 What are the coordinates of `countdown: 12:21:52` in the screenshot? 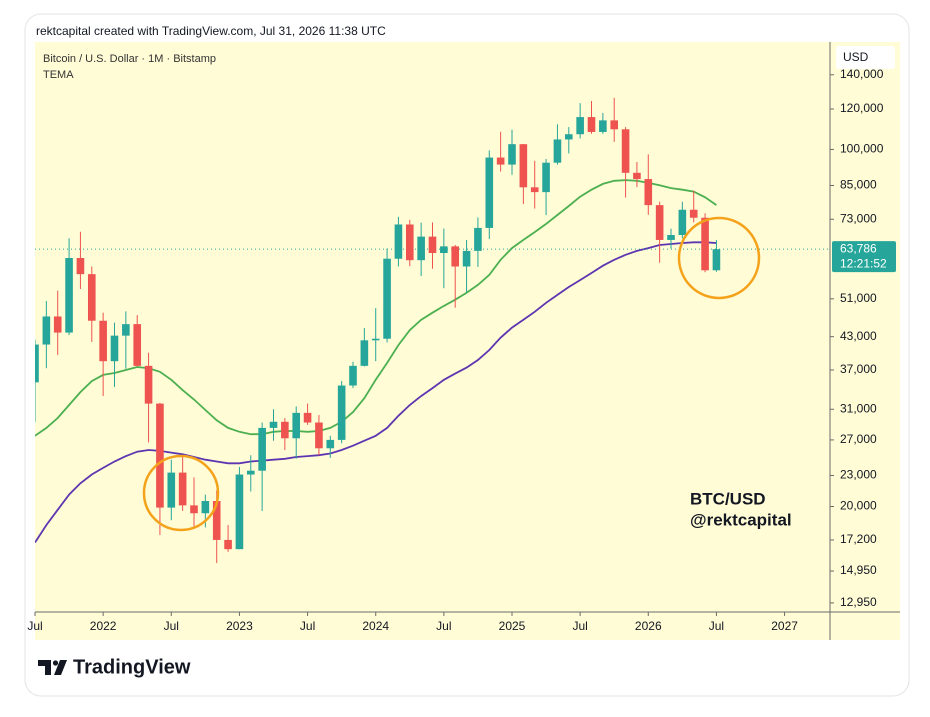 It's located at (863, 263).